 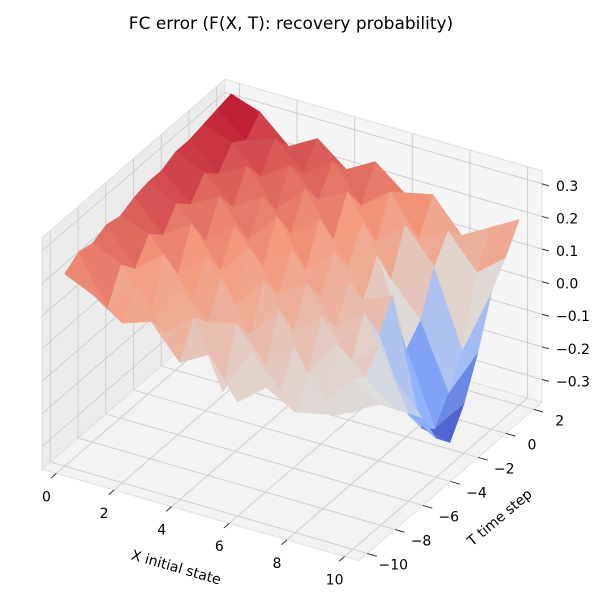 What do you see at coordinates (567, 252) in the screenshot?
I see `z-tick-label: 0.1` at bounding box center [567, 252].